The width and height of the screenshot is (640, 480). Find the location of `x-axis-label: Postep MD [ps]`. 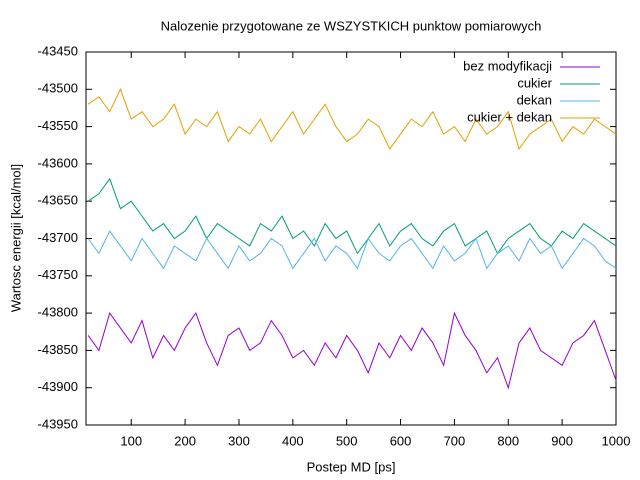

x-axis-label: Postep MD [ps] is located at coordinates (351, 466).